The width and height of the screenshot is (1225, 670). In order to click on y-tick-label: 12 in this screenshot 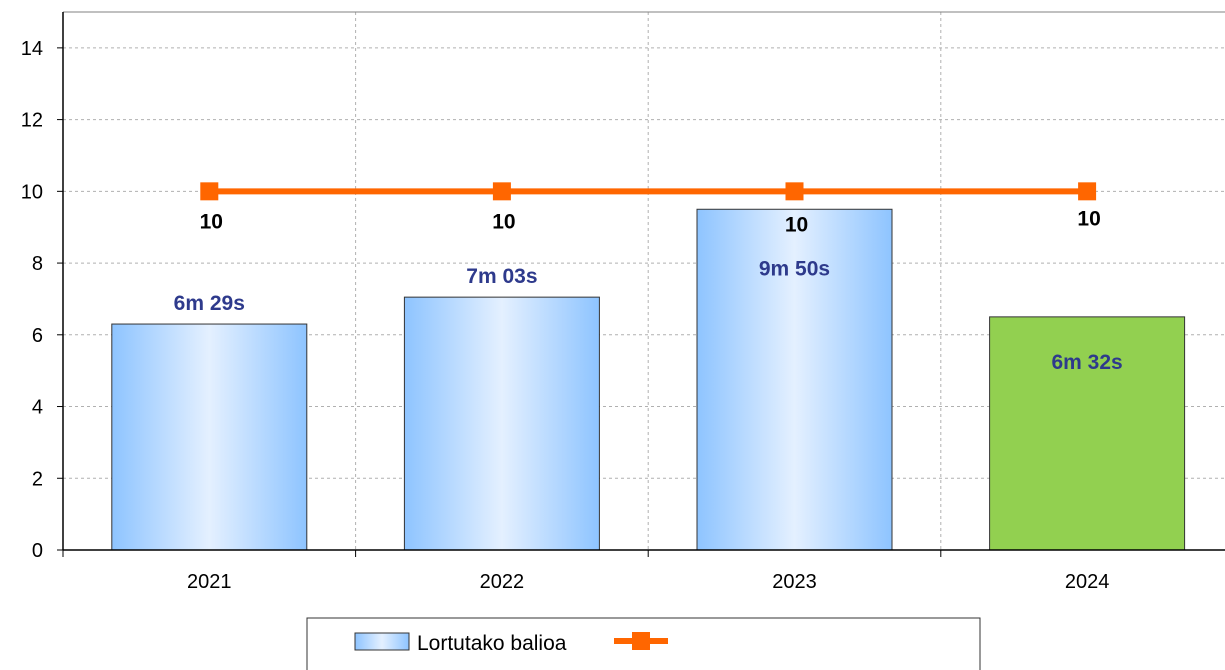, I will do `click(32, 121)`.